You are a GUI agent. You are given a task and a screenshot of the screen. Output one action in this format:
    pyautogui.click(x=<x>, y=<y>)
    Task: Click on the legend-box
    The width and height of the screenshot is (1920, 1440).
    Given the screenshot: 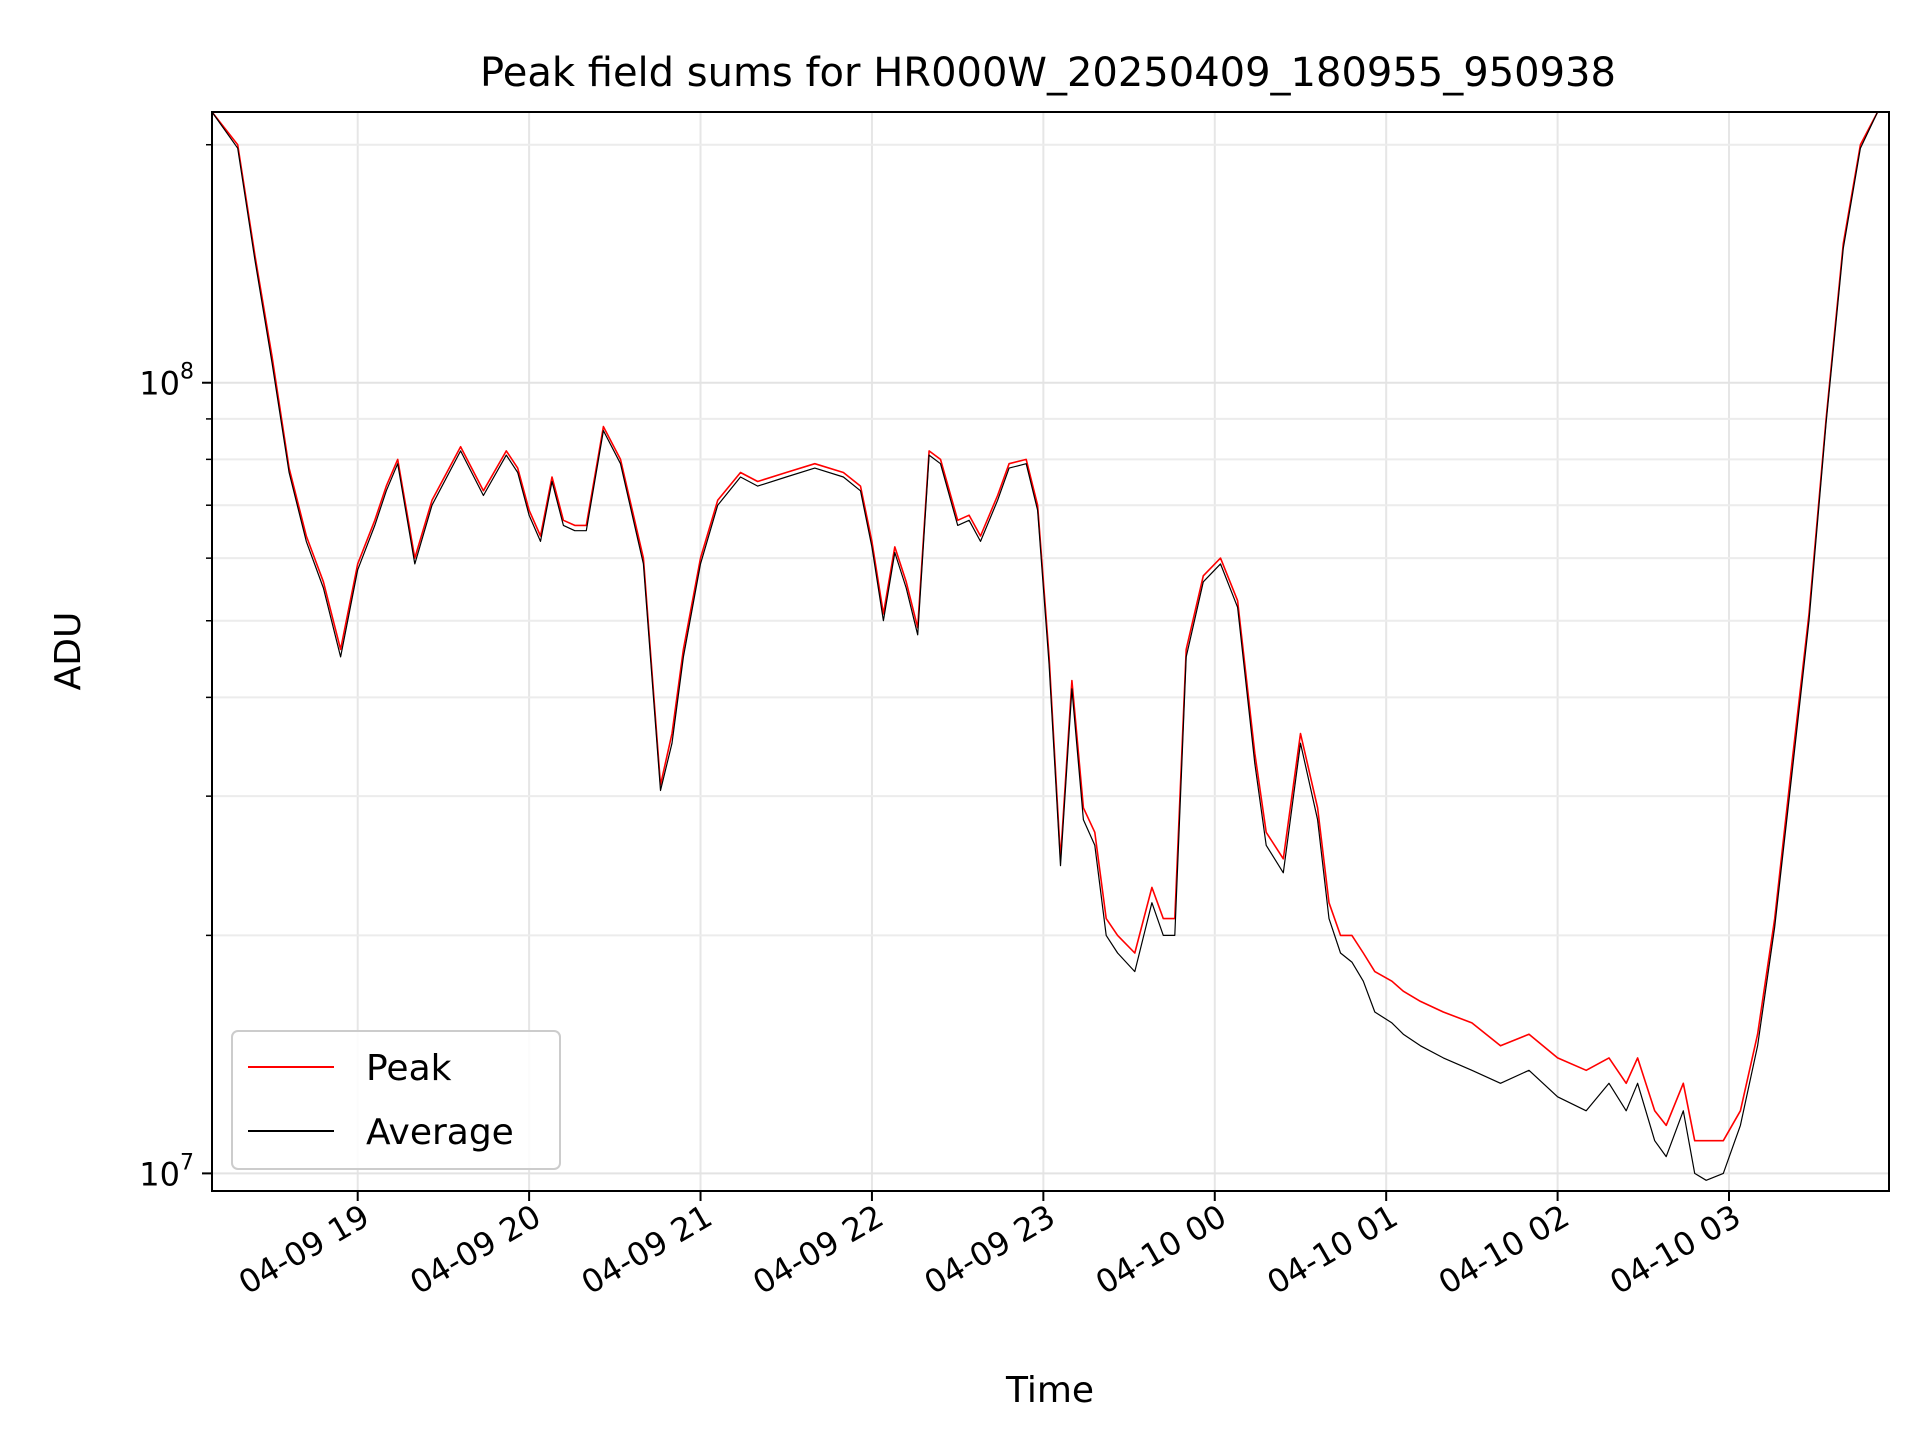 What is the action you would take?
    pyautogui.click(x=396, y=1100)
    